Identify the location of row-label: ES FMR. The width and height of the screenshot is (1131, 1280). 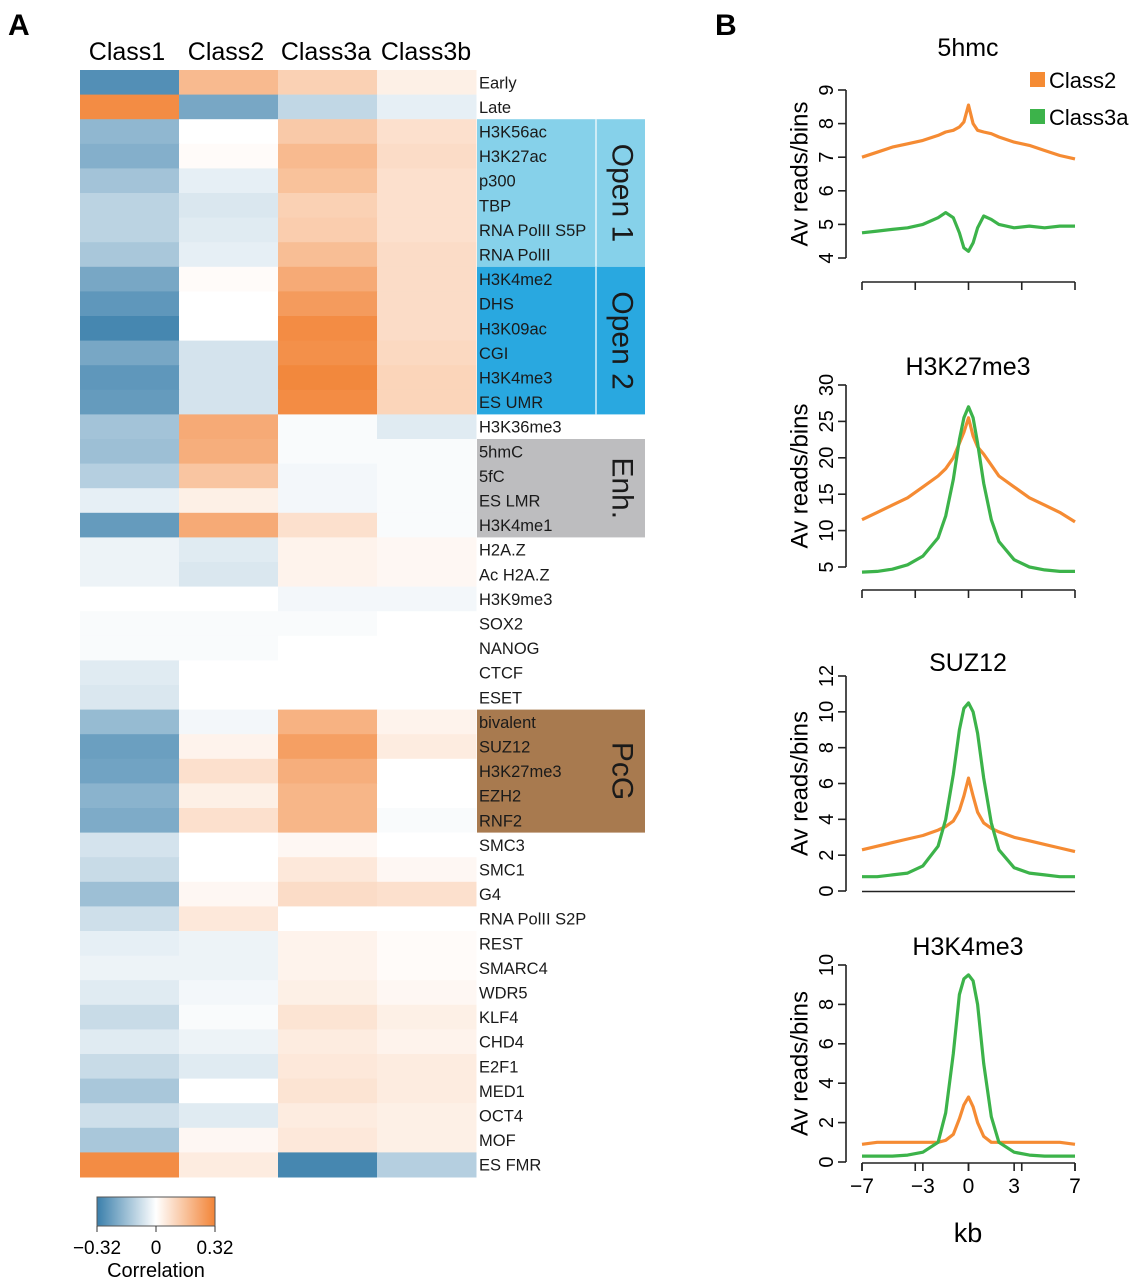
(510, 1166).